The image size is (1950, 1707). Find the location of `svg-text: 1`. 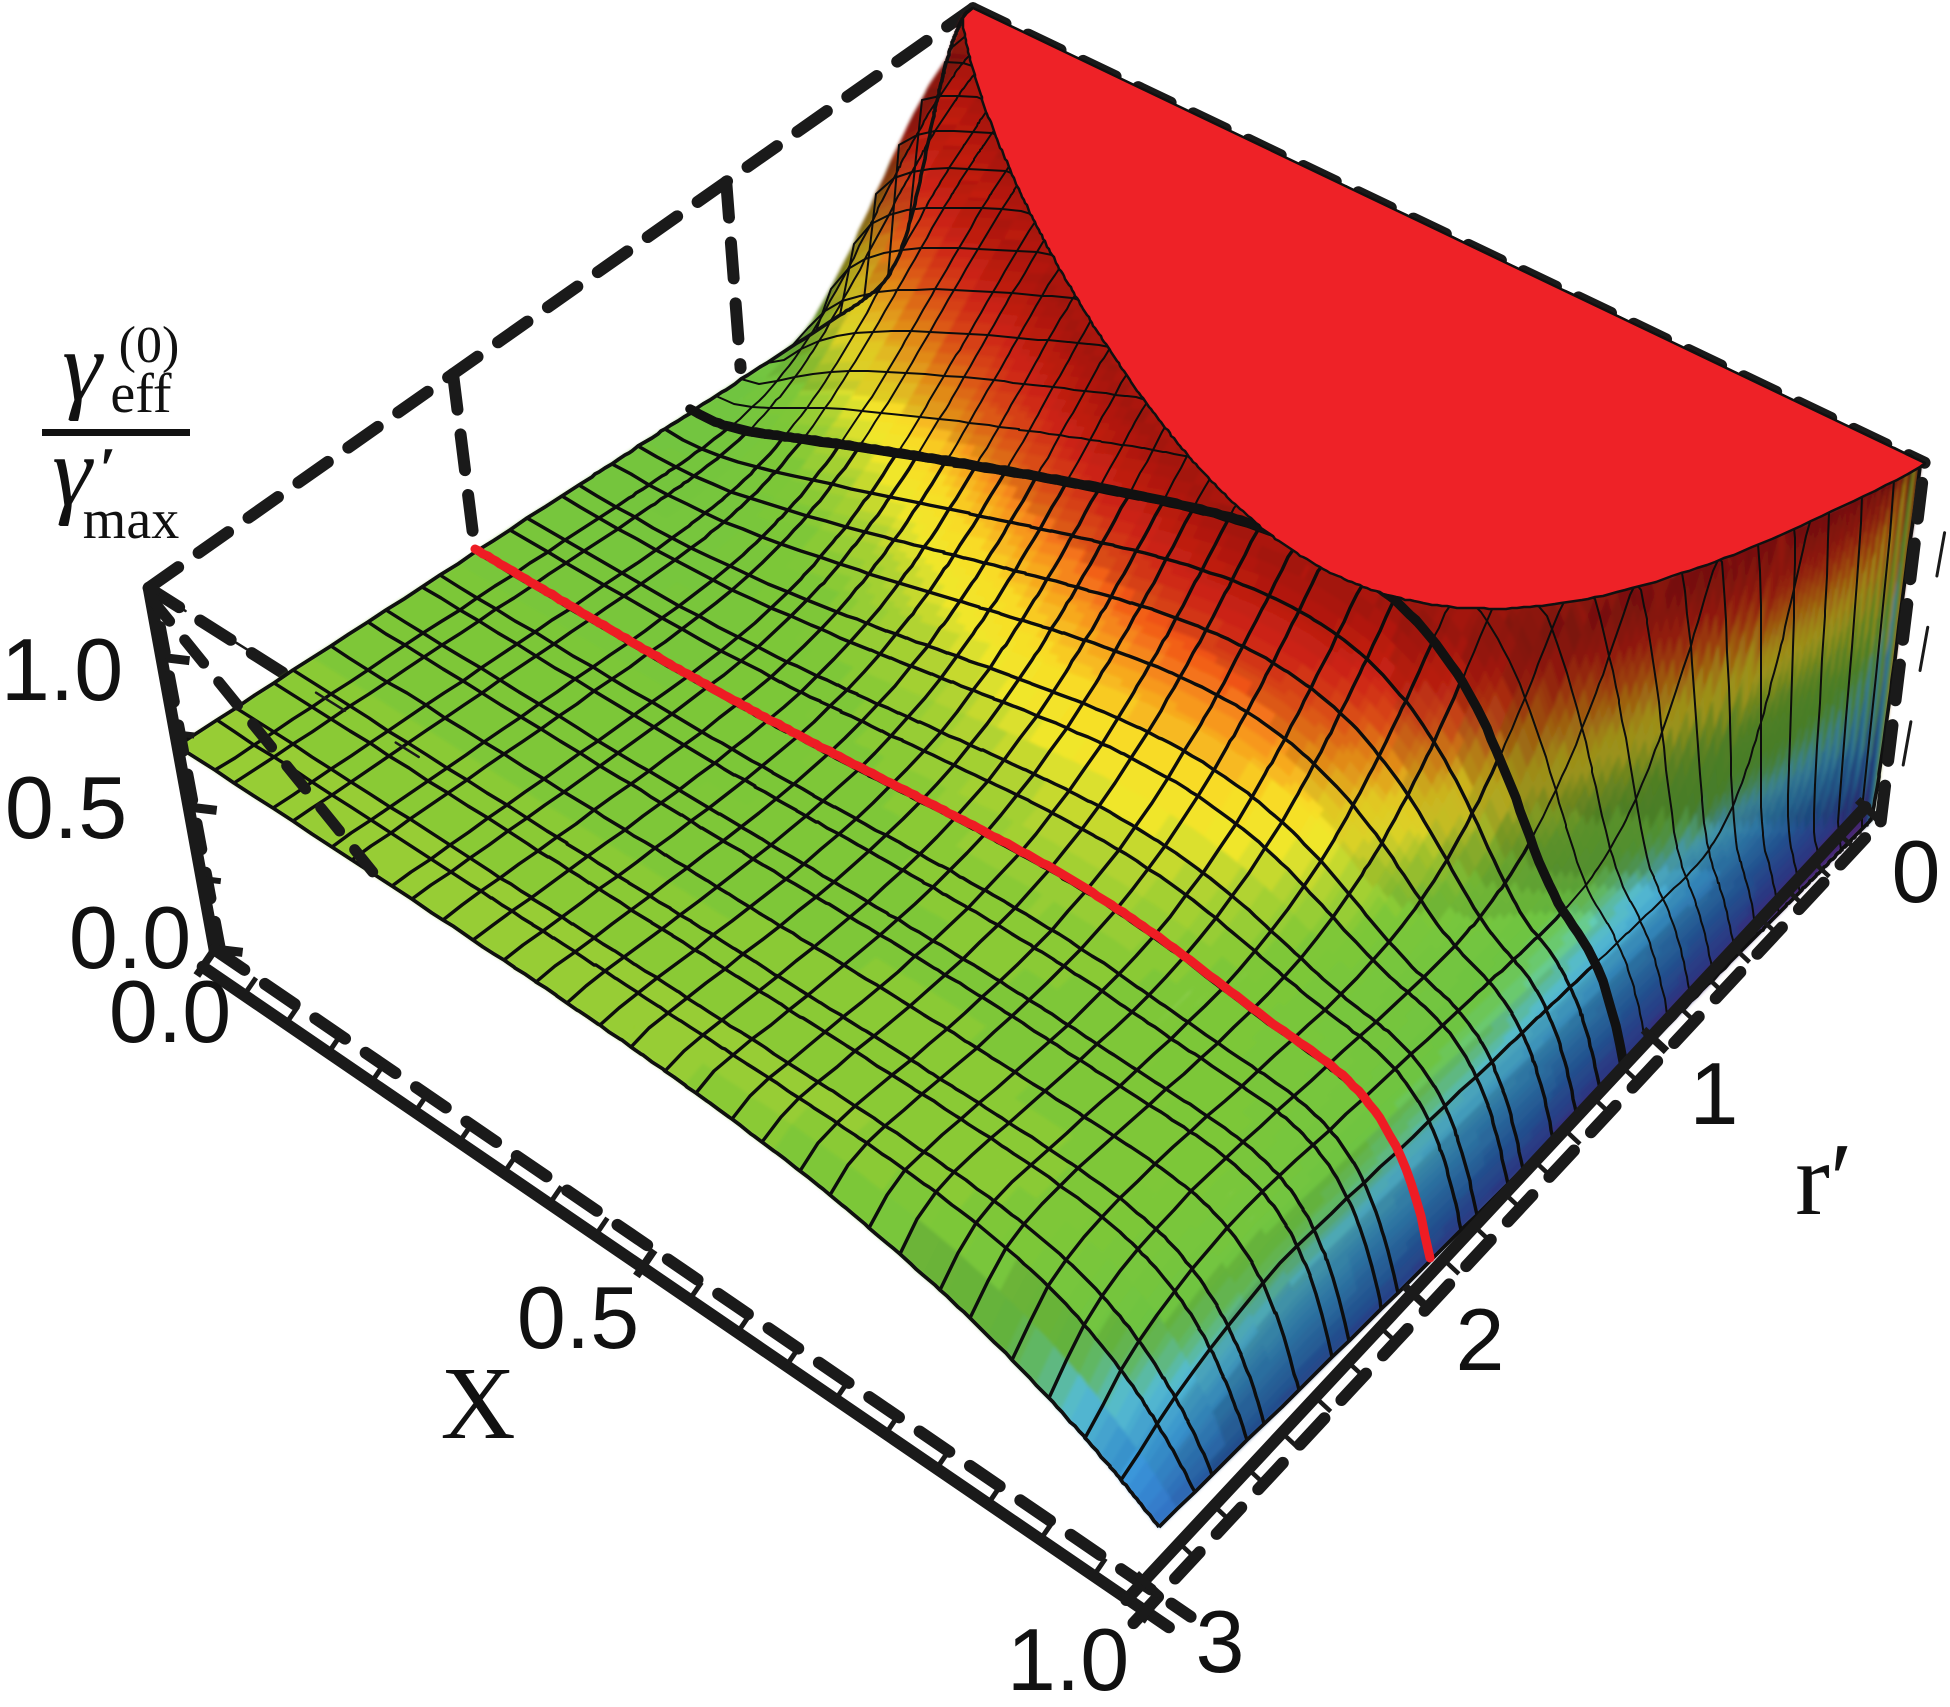

svg-text: 1 is located at coordinates (1714, 1093).